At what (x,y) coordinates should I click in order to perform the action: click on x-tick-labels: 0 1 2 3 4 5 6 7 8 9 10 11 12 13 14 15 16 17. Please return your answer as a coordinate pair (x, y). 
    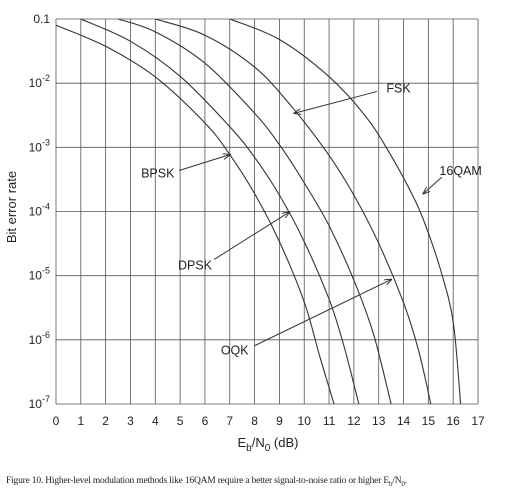
    Looking at the image, I should click on (269, 421).